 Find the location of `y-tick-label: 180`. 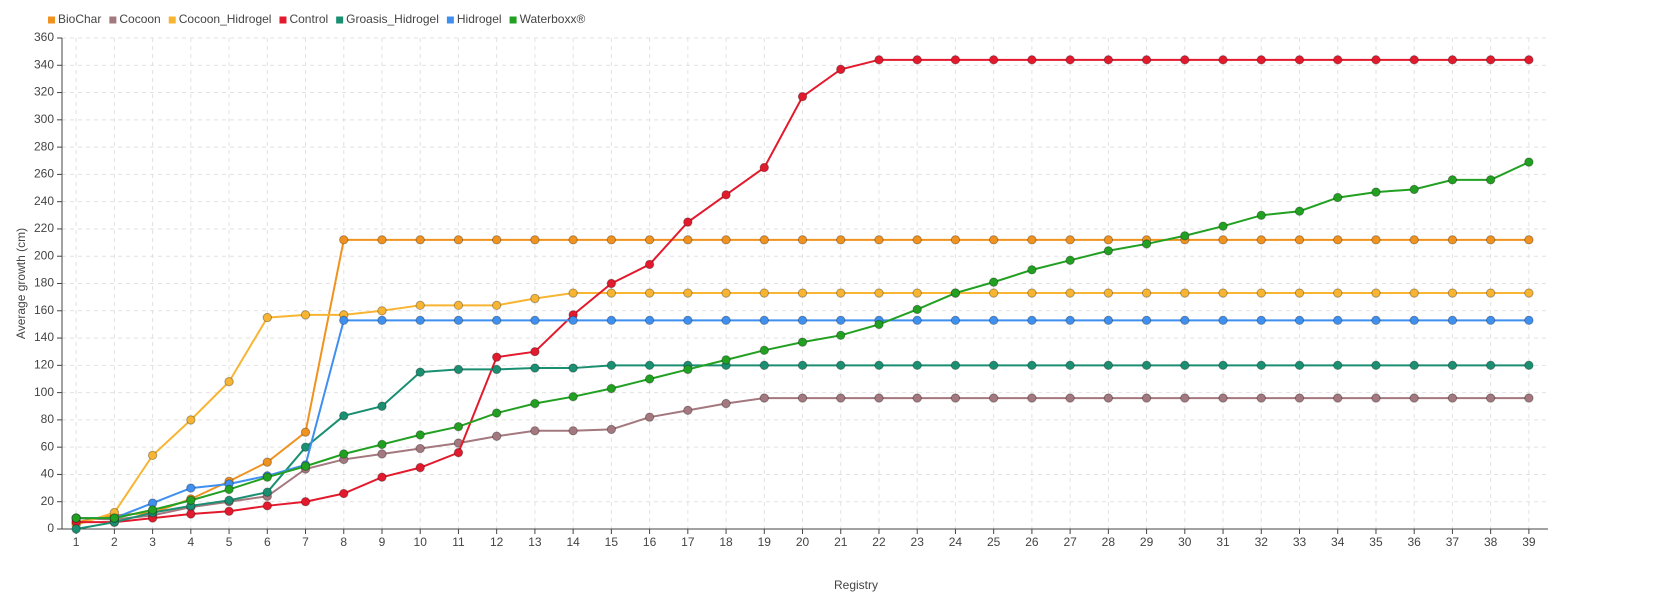

y-tick-label: 180 is located at coordinates (44, 283).